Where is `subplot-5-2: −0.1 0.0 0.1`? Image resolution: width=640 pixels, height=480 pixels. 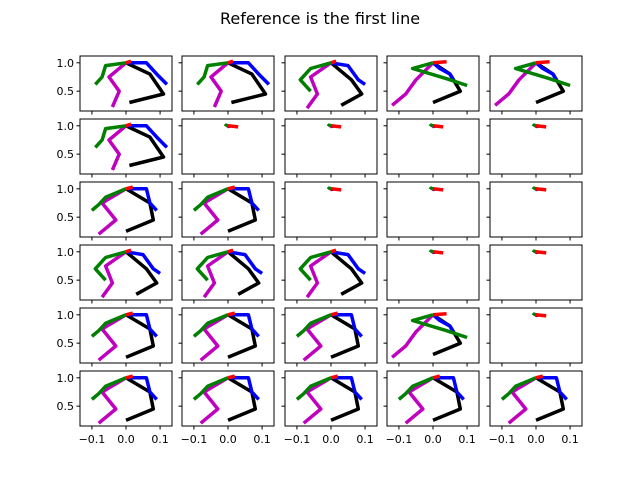 subplot-5-2: −0.1 0.0 0.1 is located at coordinates (329, 408).